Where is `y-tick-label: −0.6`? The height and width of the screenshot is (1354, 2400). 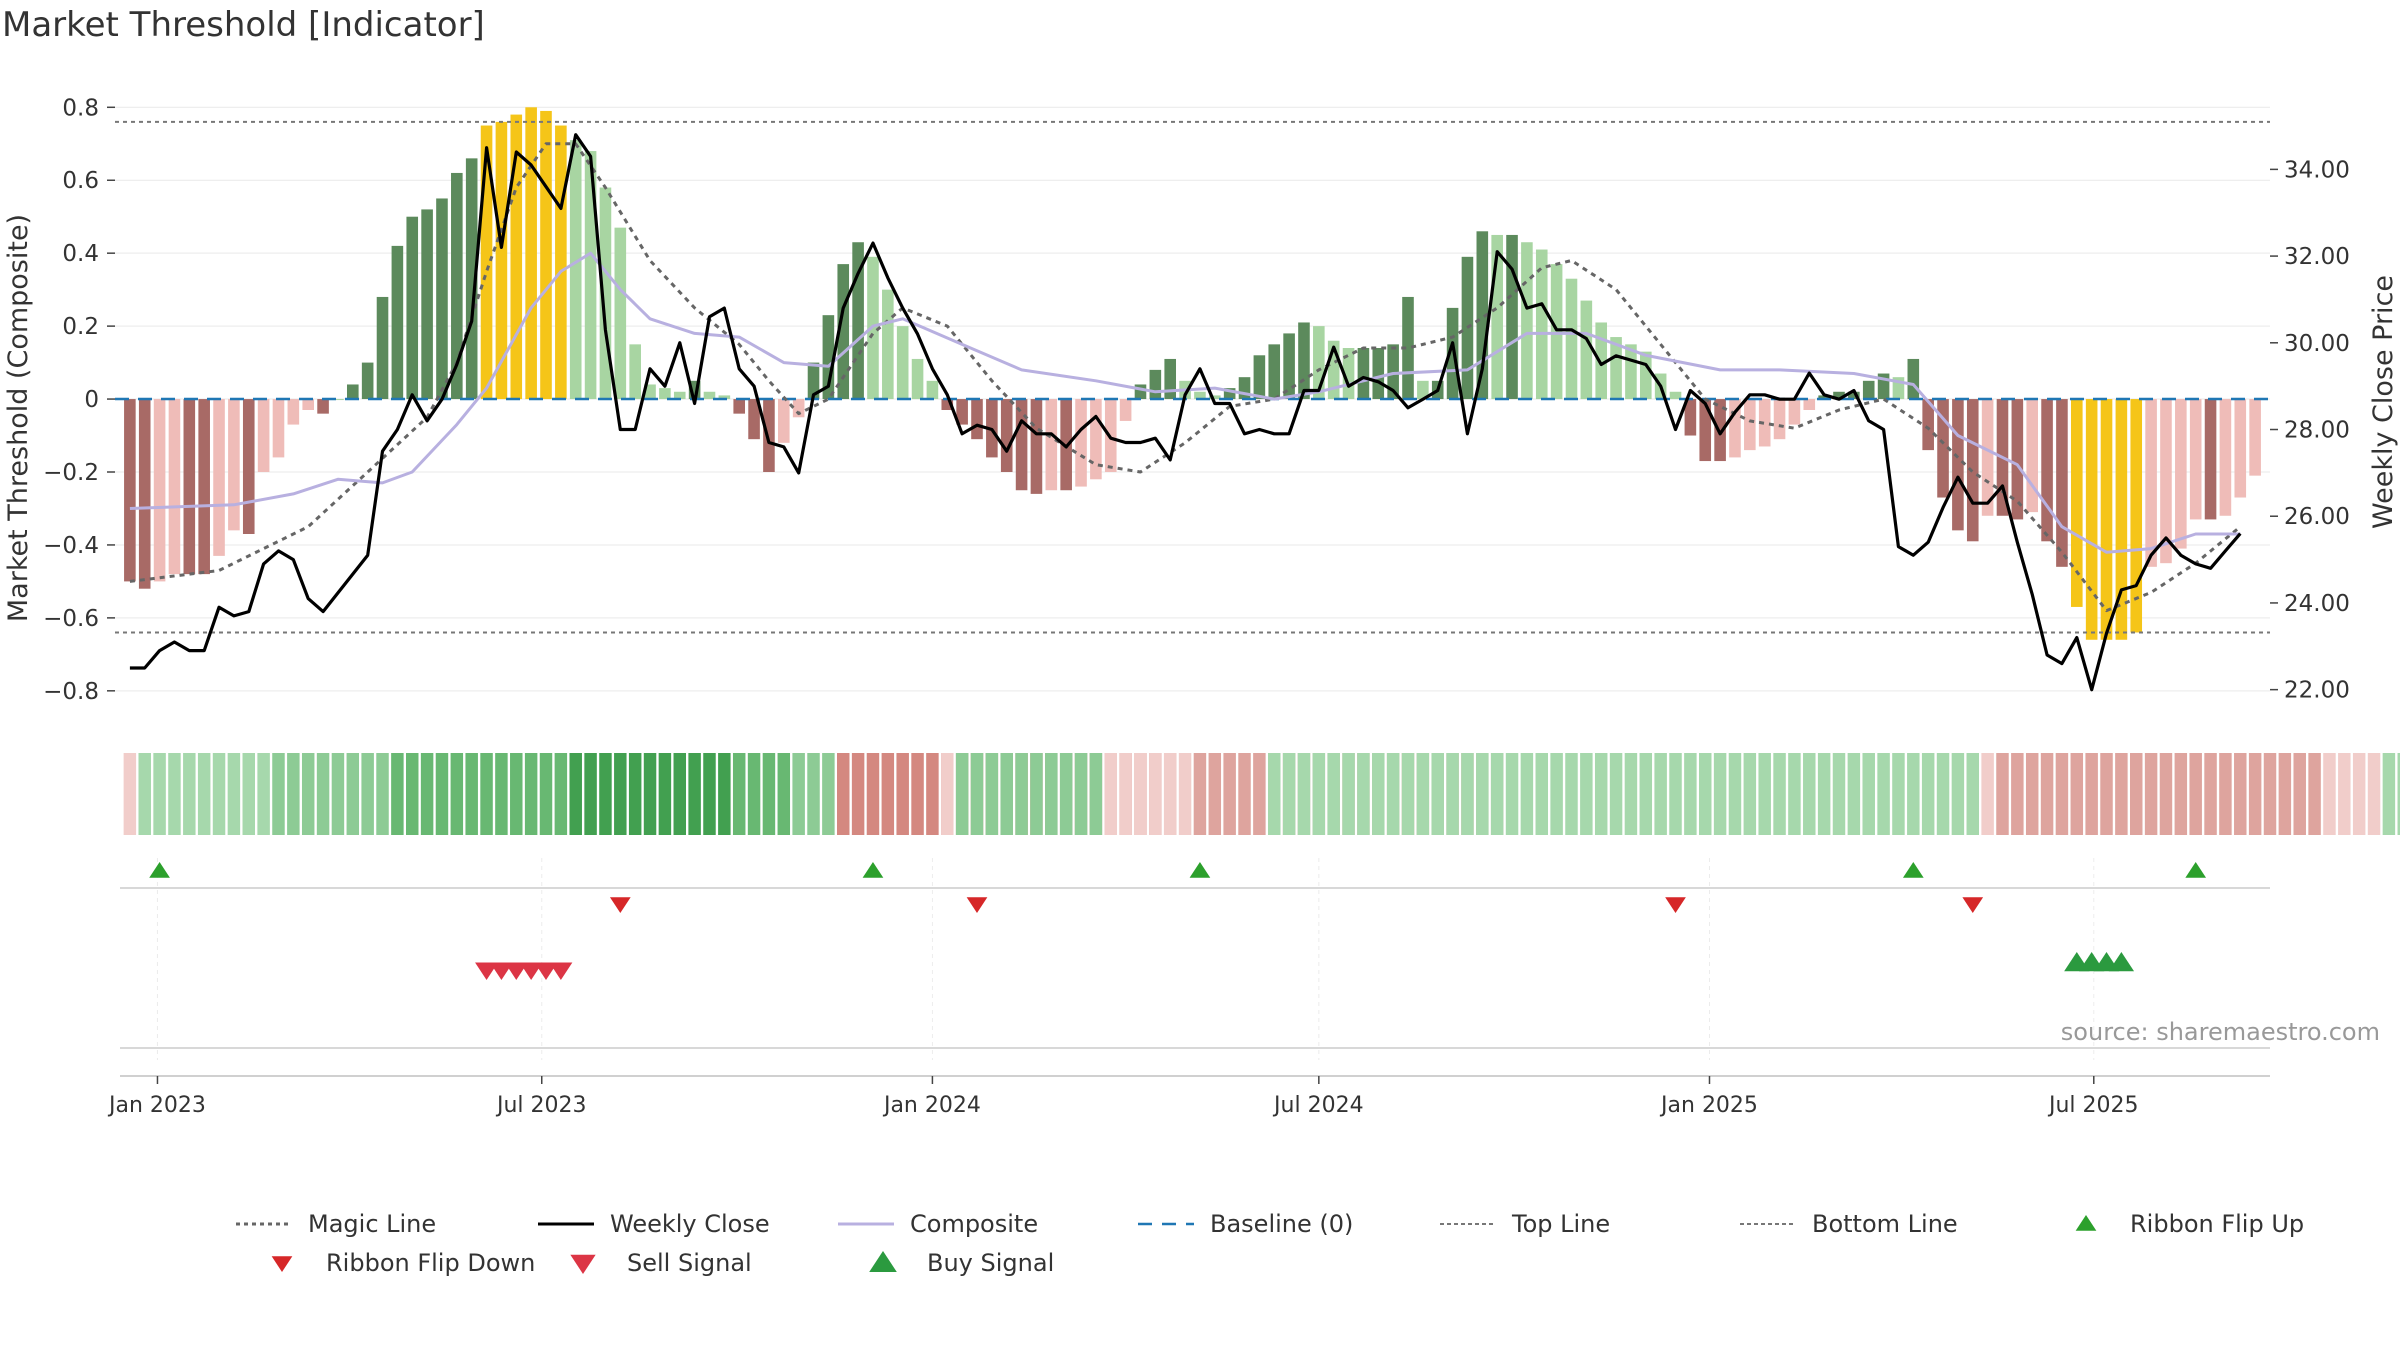 y-tick-label: −0.6 is located at coordinates (71, 619).